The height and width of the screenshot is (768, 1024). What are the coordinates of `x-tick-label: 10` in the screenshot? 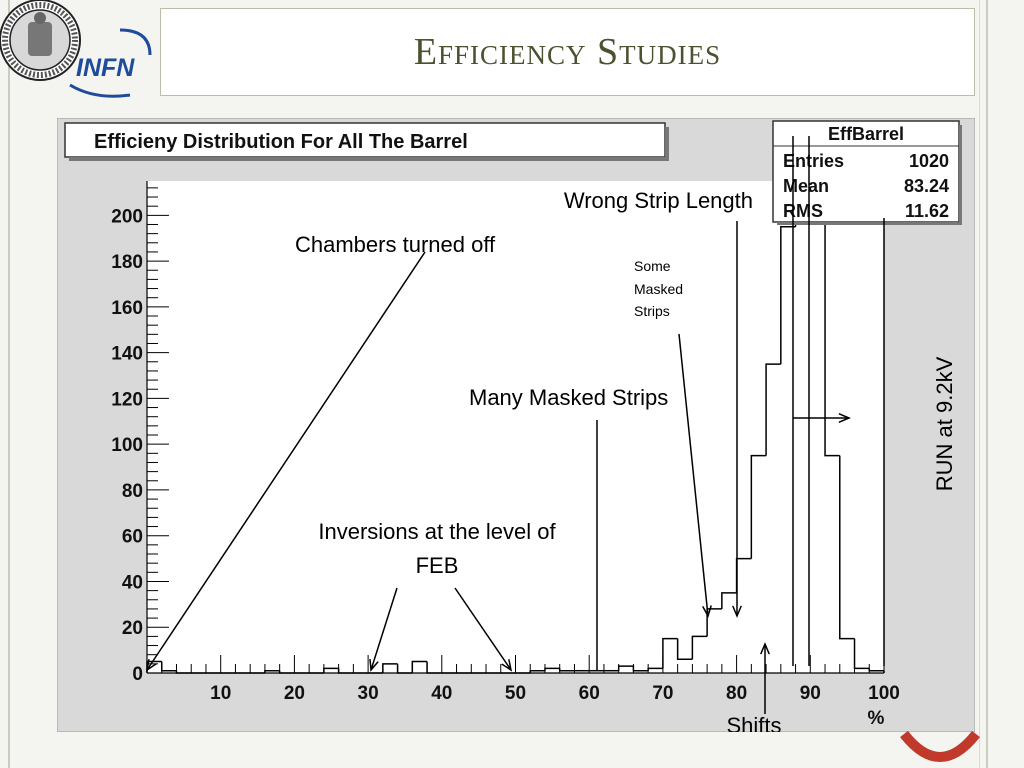 It's located at (220, 693).